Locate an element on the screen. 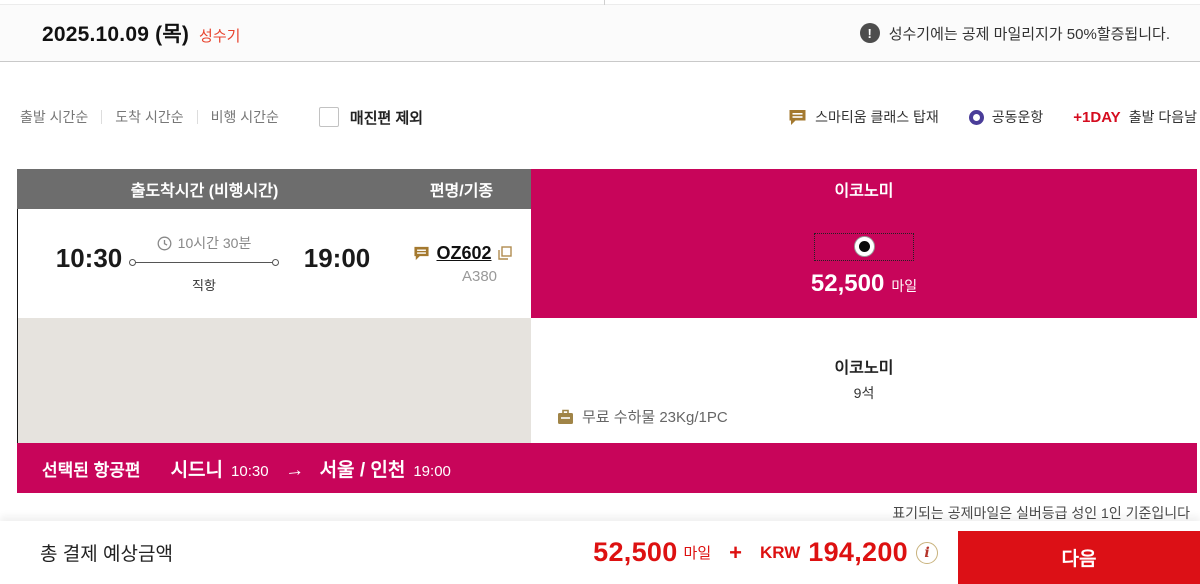 Image resolution: width=1200 pixels, height=584 pixels. fare-detail-panel: 이코노미 9석 무료 수하물 23Kg/1PC is located at coordinates (864, 380).